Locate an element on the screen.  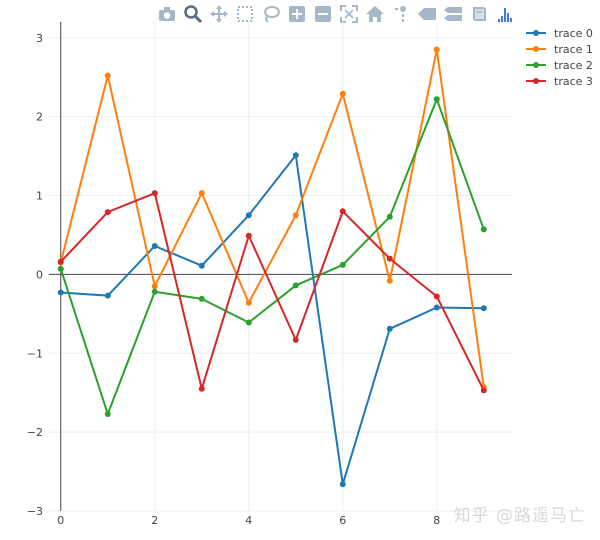
legend: trace 0 trace 1 trace 2 trace 3 is located at coordinates (559, 57).